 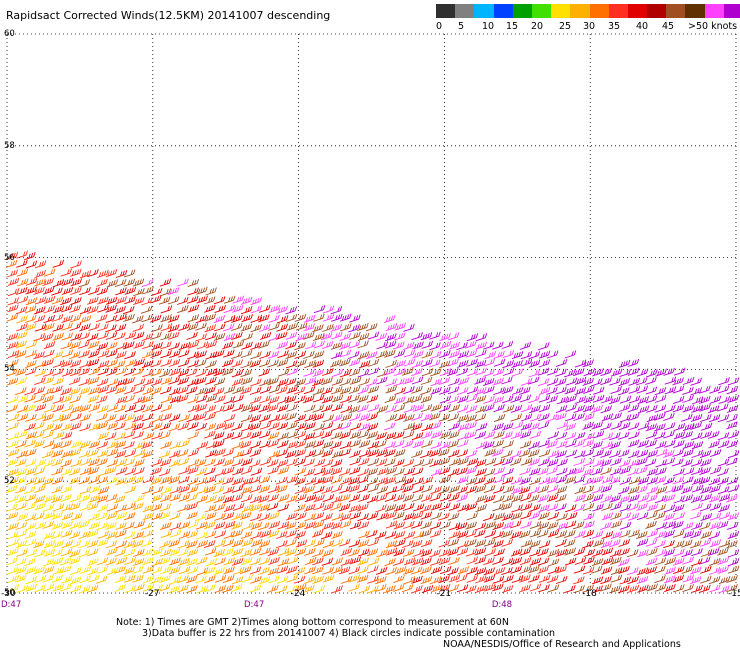 I want to click on time-label: D:47, so click(x=254, y=605).